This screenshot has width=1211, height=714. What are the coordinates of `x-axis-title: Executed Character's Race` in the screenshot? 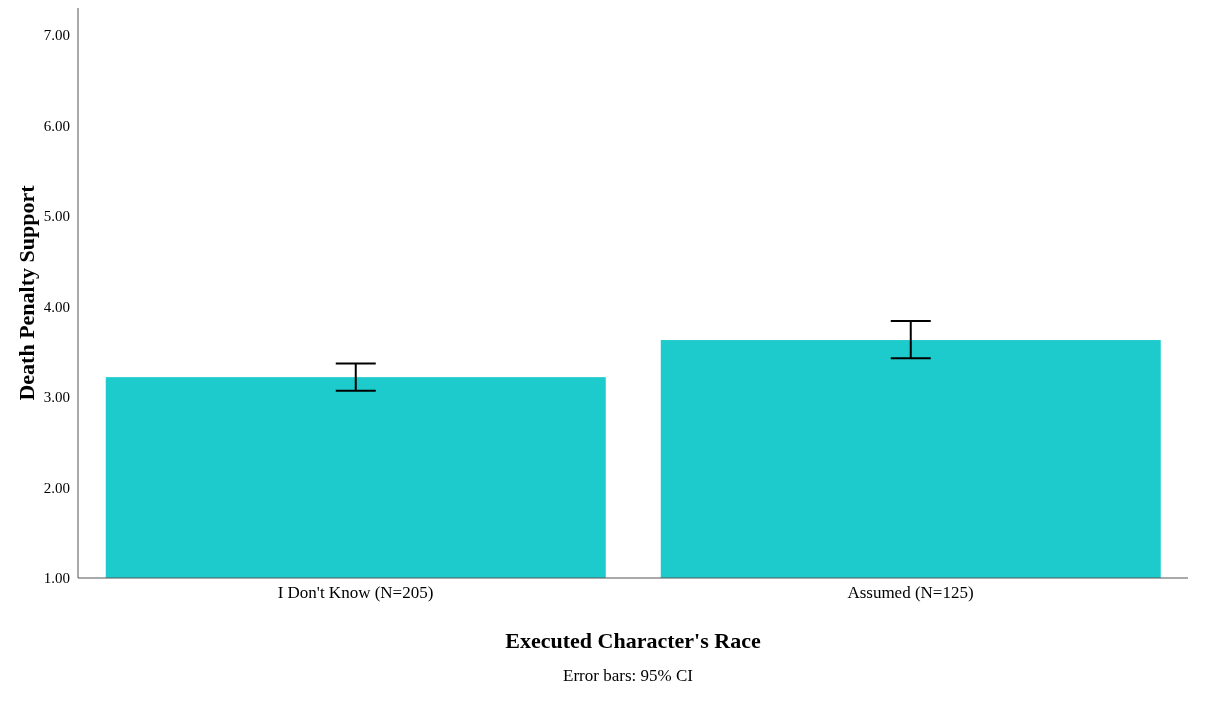 It's located at (633, 640).